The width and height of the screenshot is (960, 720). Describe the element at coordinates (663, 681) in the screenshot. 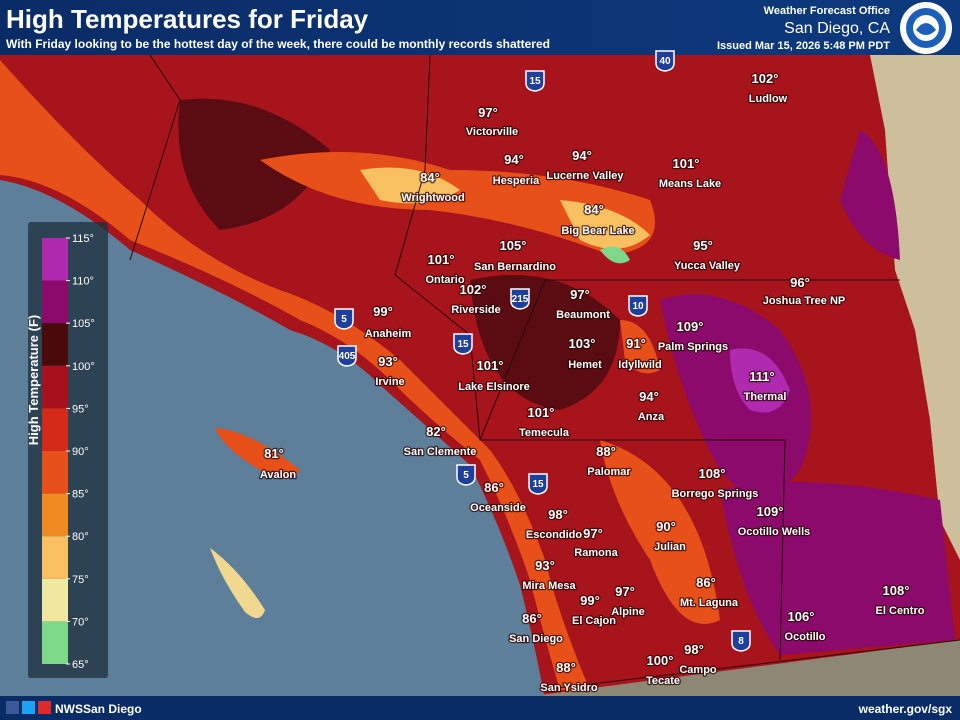

I see `place-name: Tecate` at that location.